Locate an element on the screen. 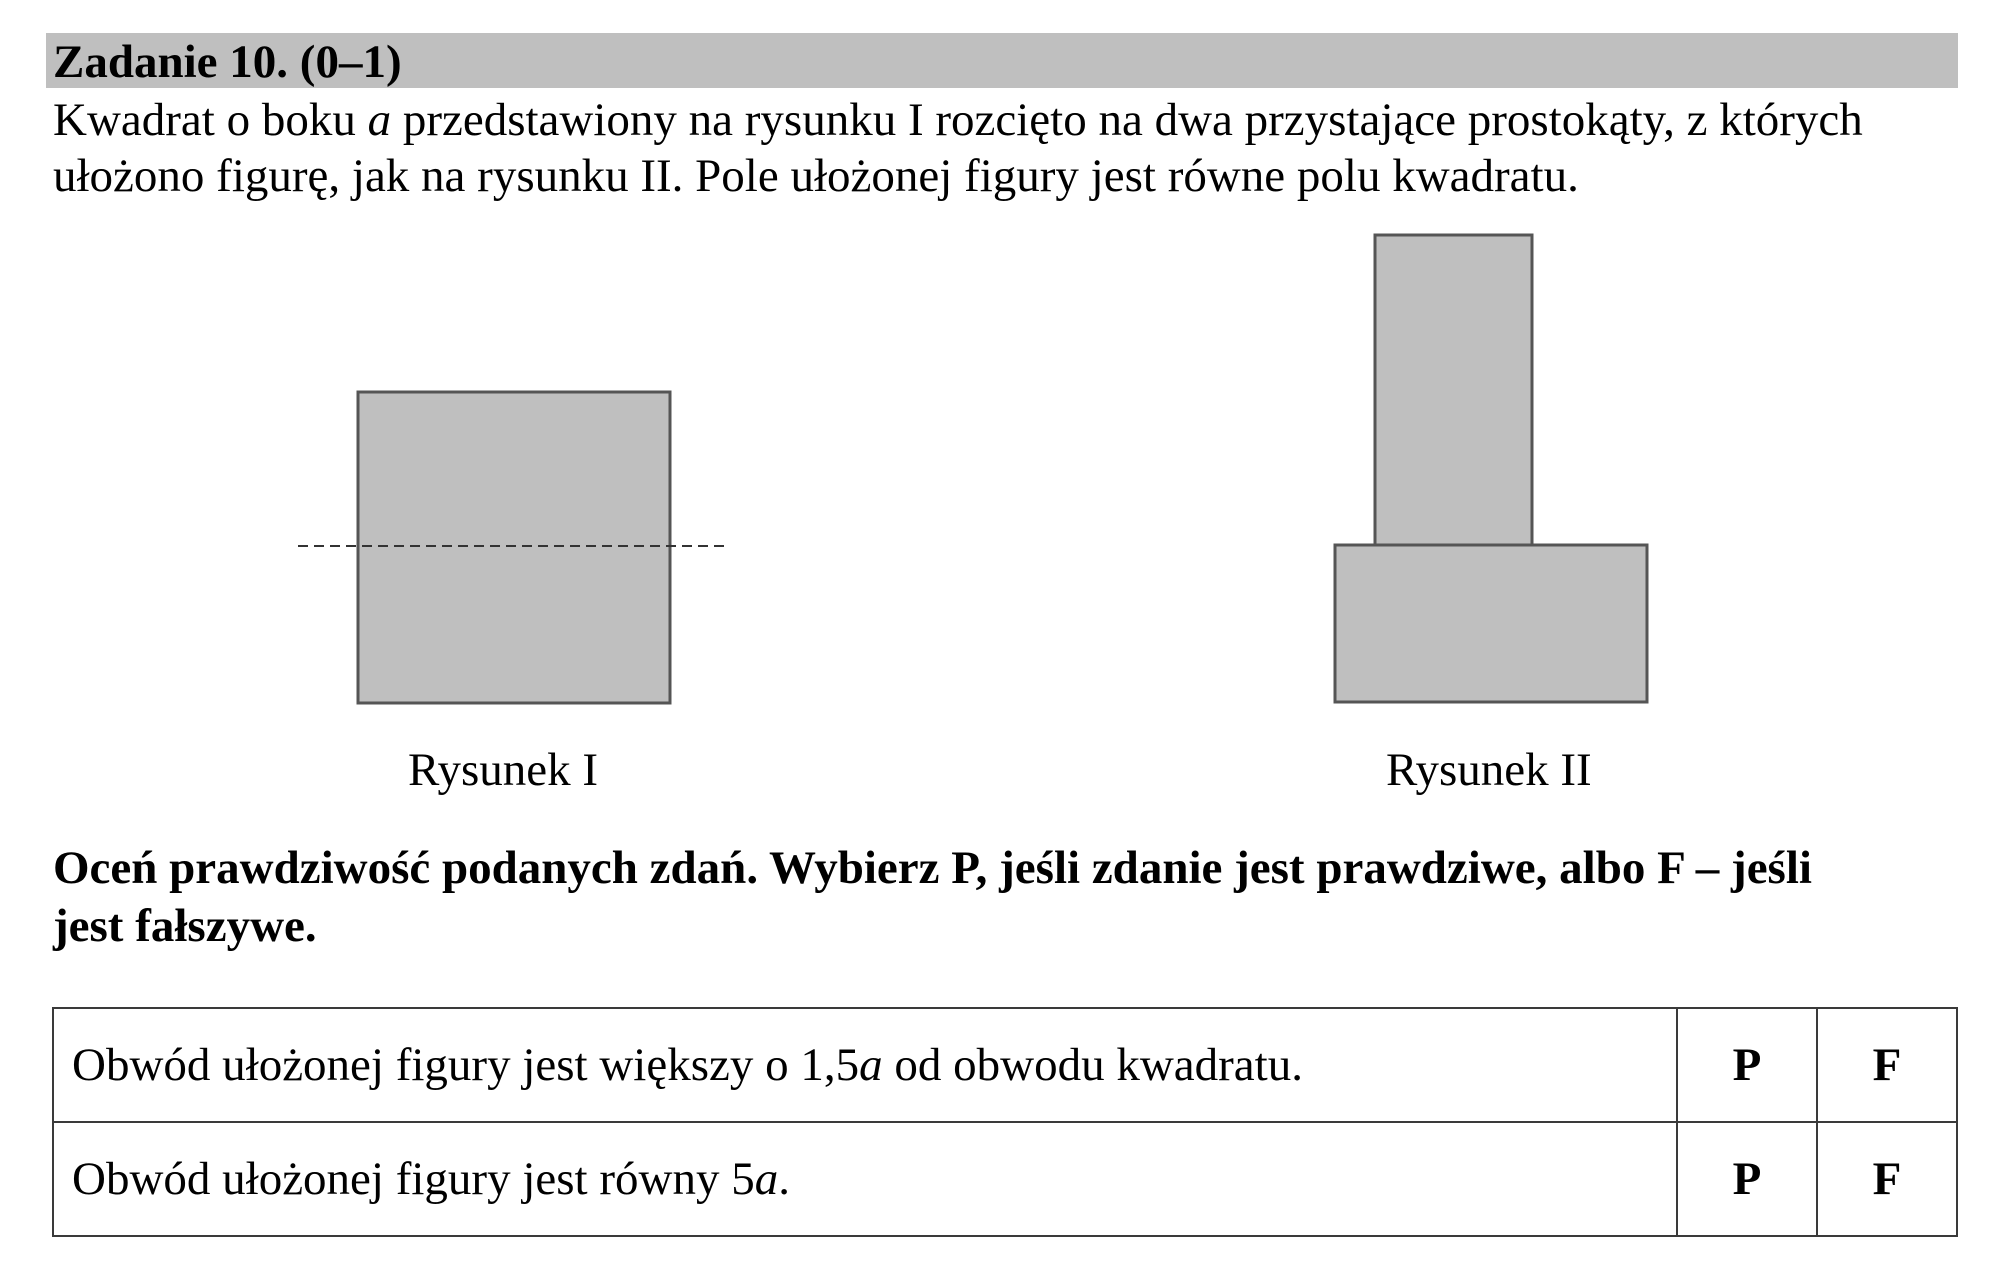 This screenshot has height=1276, width=2000. intro-text-1: Kwadrat o boku is located at coordinates (210, 120).